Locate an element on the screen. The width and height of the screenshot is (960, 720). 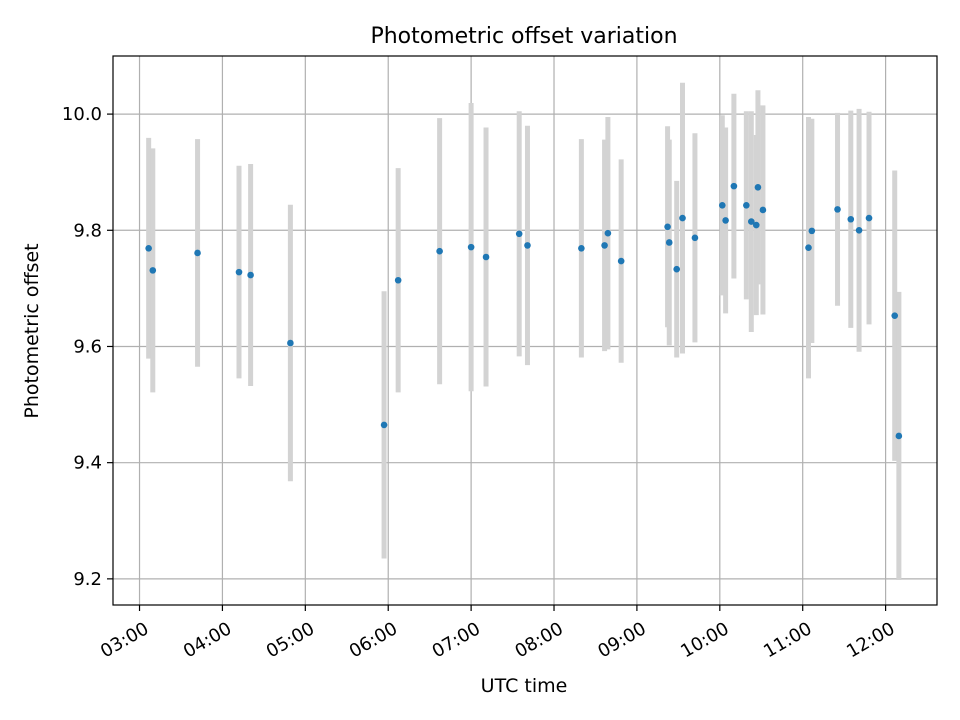
y-tick-label: 9.4 is located at coordinates (87, 463).